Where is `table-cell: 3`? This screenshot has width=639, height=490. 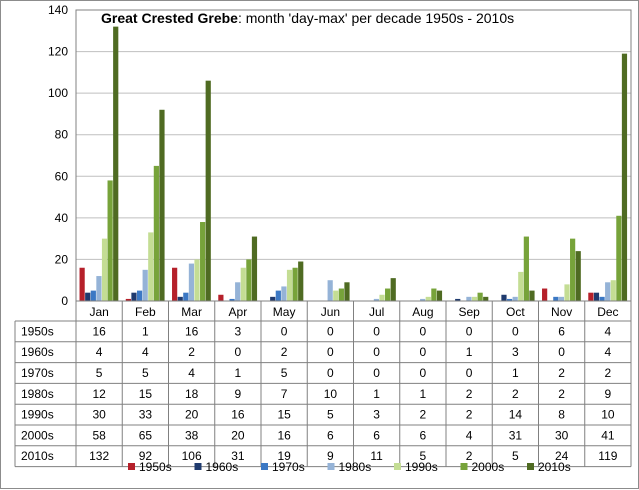 table-cell: 3 is located at coordinates (376, 415).